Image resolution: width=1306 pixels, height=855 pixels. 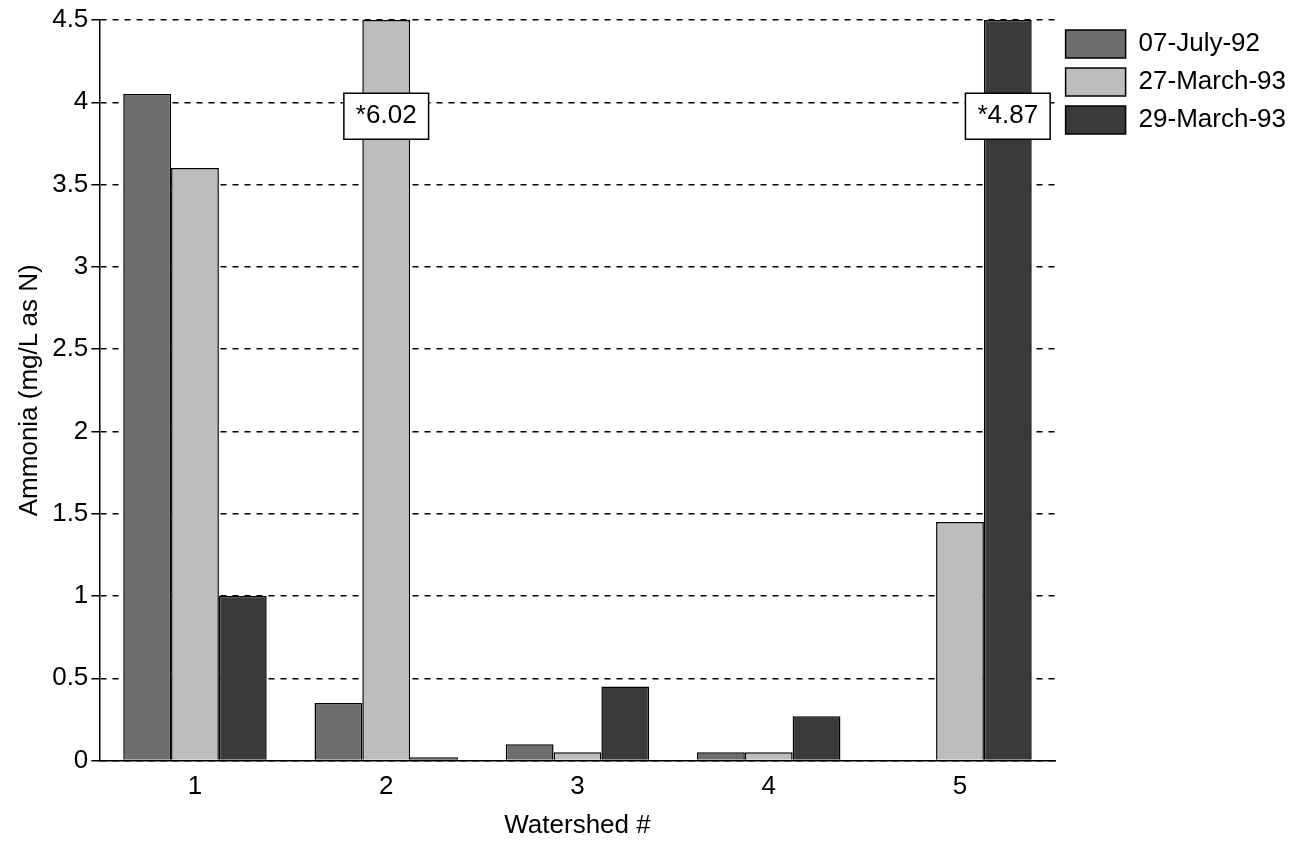 What do you see at coordinates (81, 100) in the screenshot?
I see `y-tick-label: 4` at bounding box center [81, 100].